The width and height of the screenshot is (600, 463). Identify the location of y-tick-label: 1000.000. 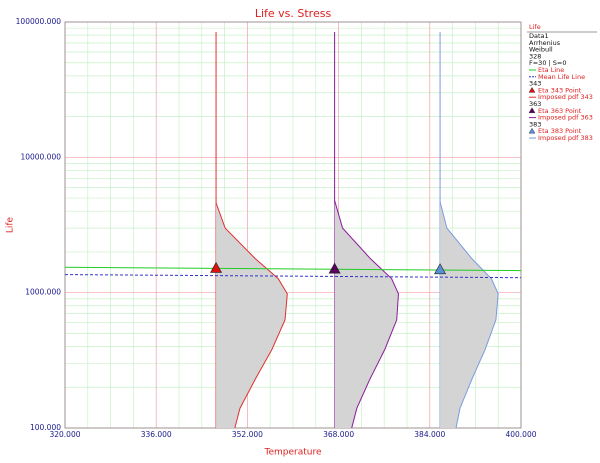
(43, 292).